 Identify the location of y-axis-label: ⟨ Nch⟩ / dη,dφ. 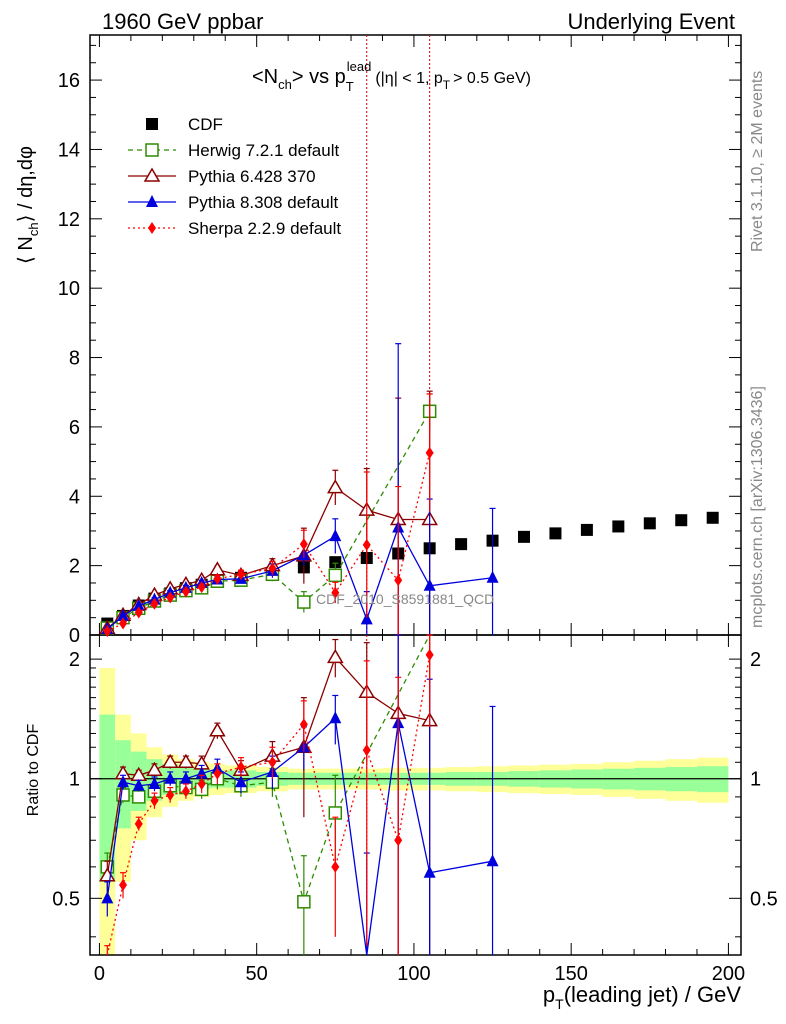
(28, 205).